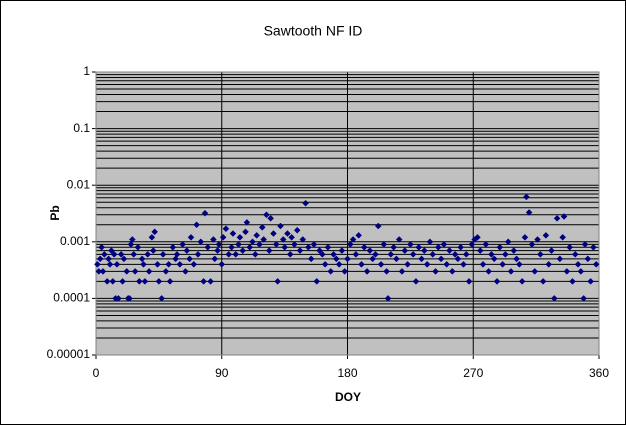 Image resolution: width=626 pixels, height=425 pixels. Describe the element at coordinates (75, 241) in the screenshot. I see `y-tick-label: 0.001` at that location.